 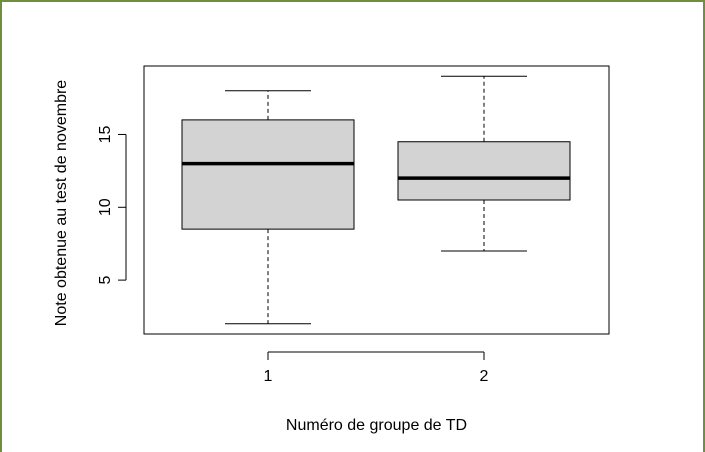 I want to click on x-axis-title: Numéro de groupe de TD, so click(x=376, y=425).